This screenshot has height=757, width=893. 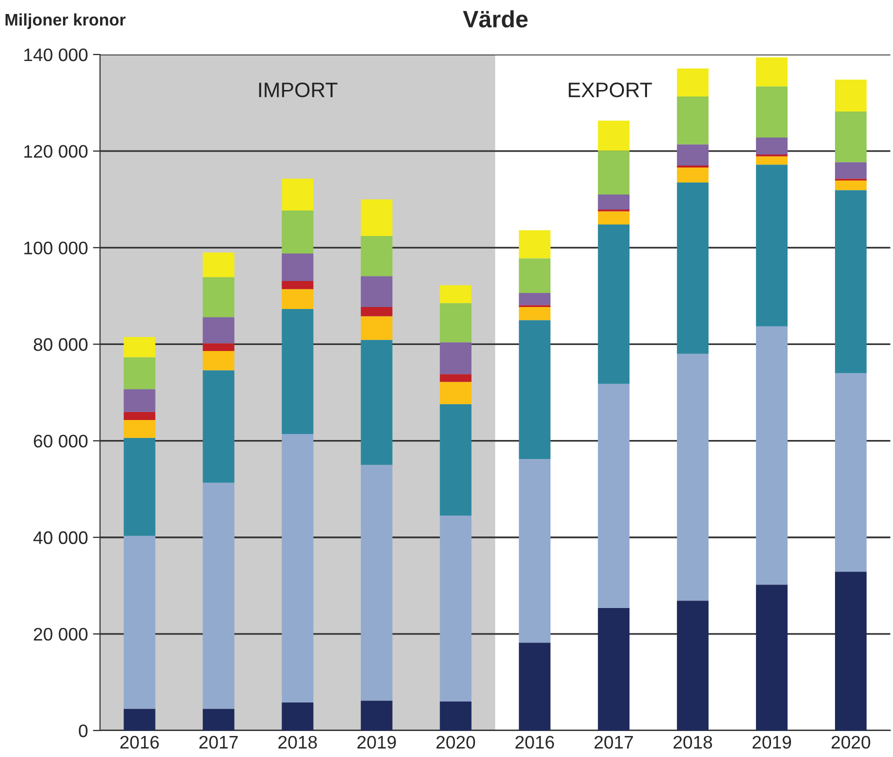 What do you see at coordinates (61, 344) in the screenshot?
I see `y-tick-label: 80 000` at bounding box center [61, 344].